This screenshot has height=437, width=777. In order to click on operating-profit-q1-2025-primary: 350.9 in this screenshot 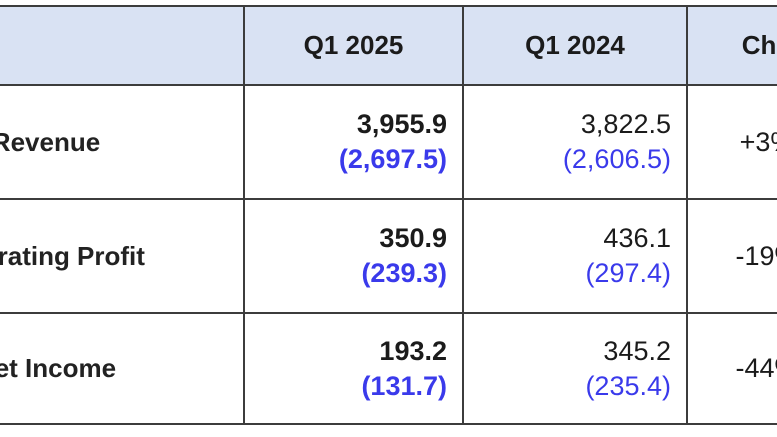, I will do `click(413, 238)`.